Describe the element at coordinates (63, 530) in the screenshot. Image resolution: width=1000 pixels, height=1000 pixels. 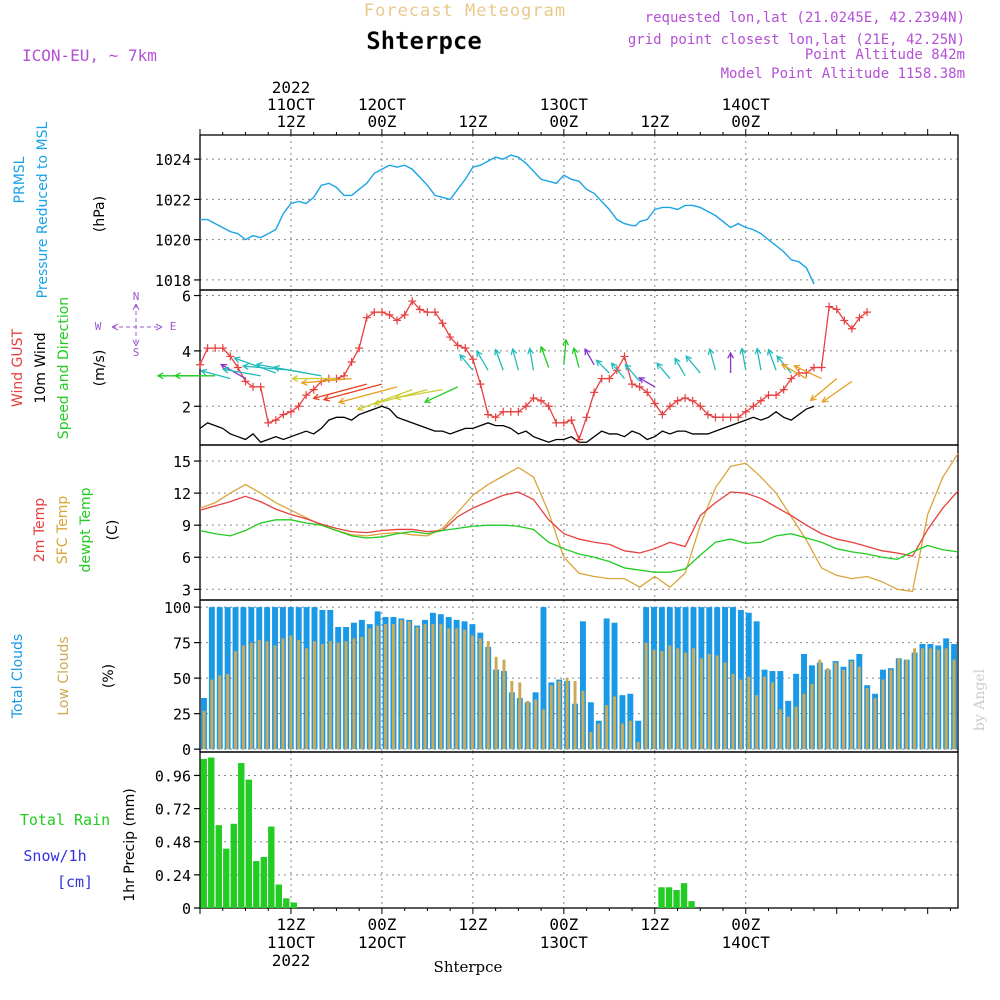
I see `sfc-label: SFC Temp` at that location.